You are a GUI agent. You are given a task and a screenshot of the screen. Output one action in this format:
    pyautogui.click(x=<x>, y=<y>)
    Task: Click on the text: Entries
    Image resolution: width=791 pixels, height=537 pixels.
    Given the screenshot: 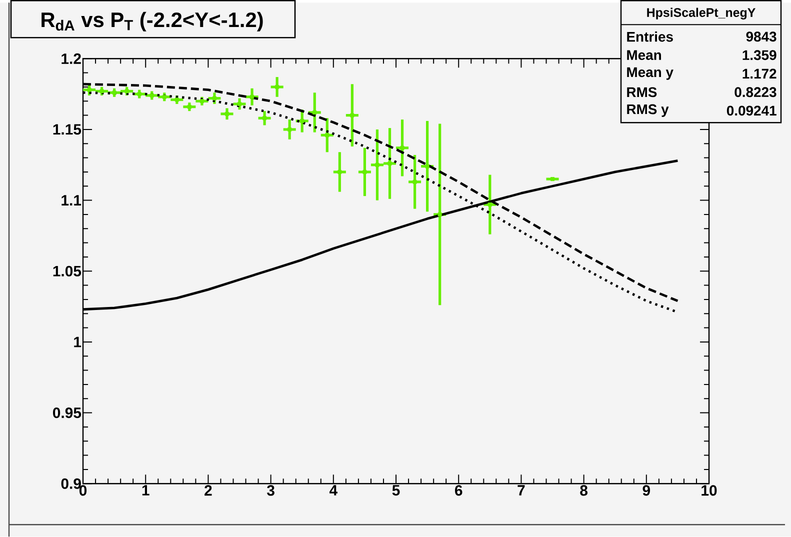 What is the action you would take?
    pyautogui.click(x=650, y=36)
    